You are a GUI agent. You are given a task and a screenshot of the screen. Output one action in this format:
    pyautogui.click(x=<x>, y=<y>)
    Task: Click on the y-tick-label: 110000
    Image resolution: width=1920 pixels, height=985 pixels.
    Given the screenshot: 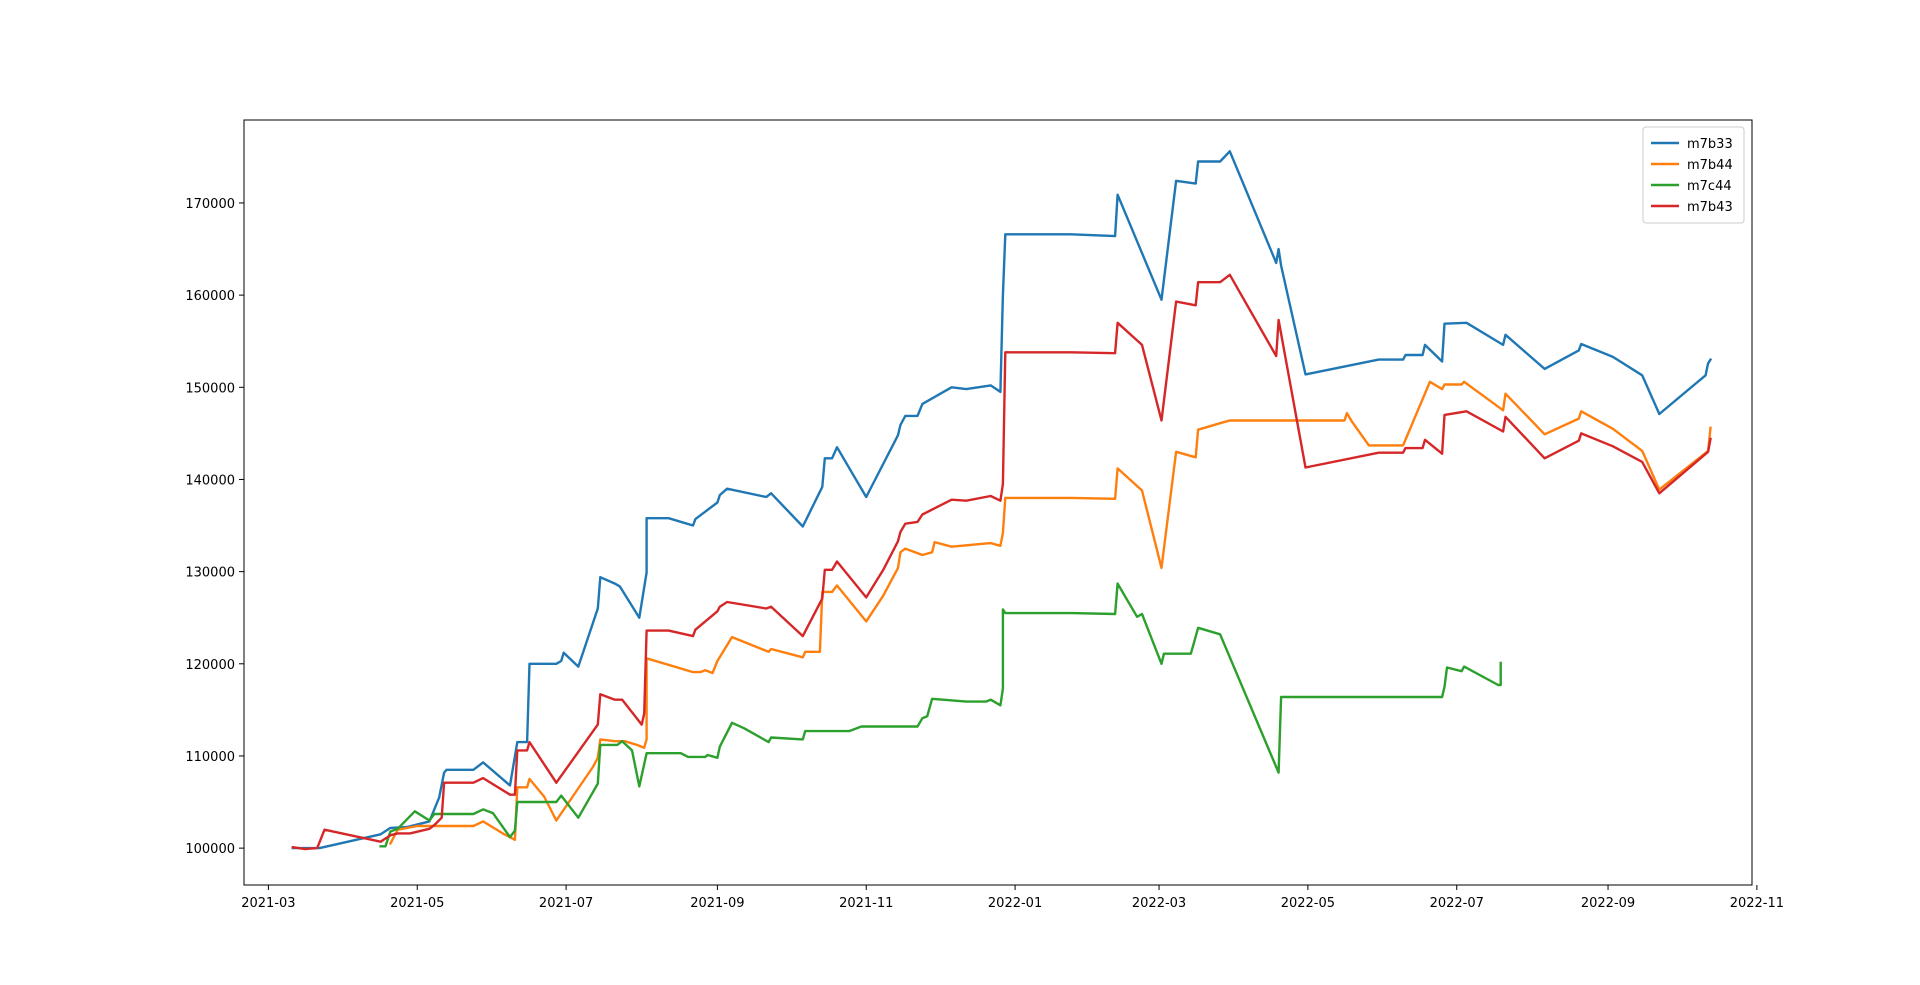 What is the action you would take?
    pyautogui.click(x=210, y=757)
    